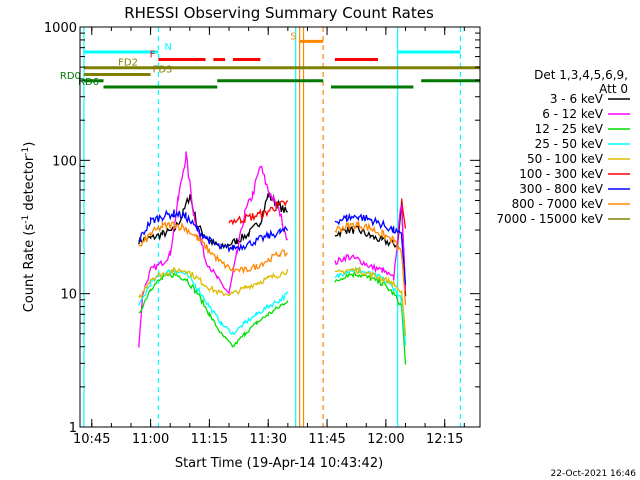  Describe the element at coordinates (569, 144) in the screenshot. I see `legend-label: 25 - 50 keV` at that location.